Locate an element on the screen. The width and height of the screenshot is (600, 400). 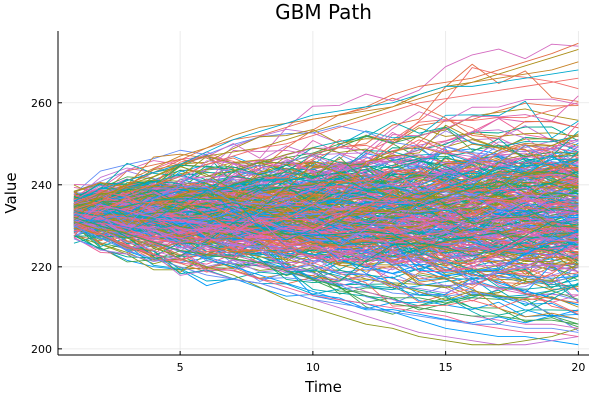
y-tick-label: 220 is located at coordinates (41, 267).